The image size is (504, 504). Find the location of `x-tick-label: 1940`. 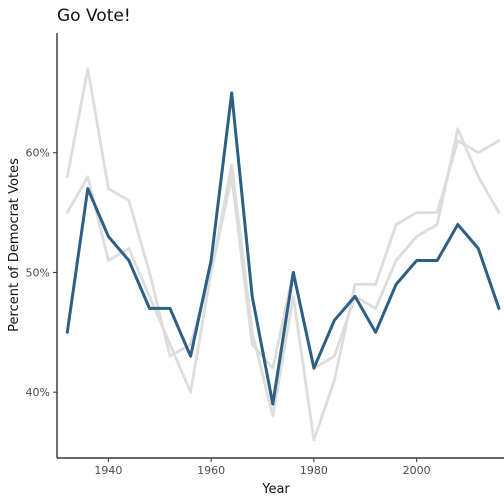

x-tick-label: 1940 is located at coordinates (108, 470).